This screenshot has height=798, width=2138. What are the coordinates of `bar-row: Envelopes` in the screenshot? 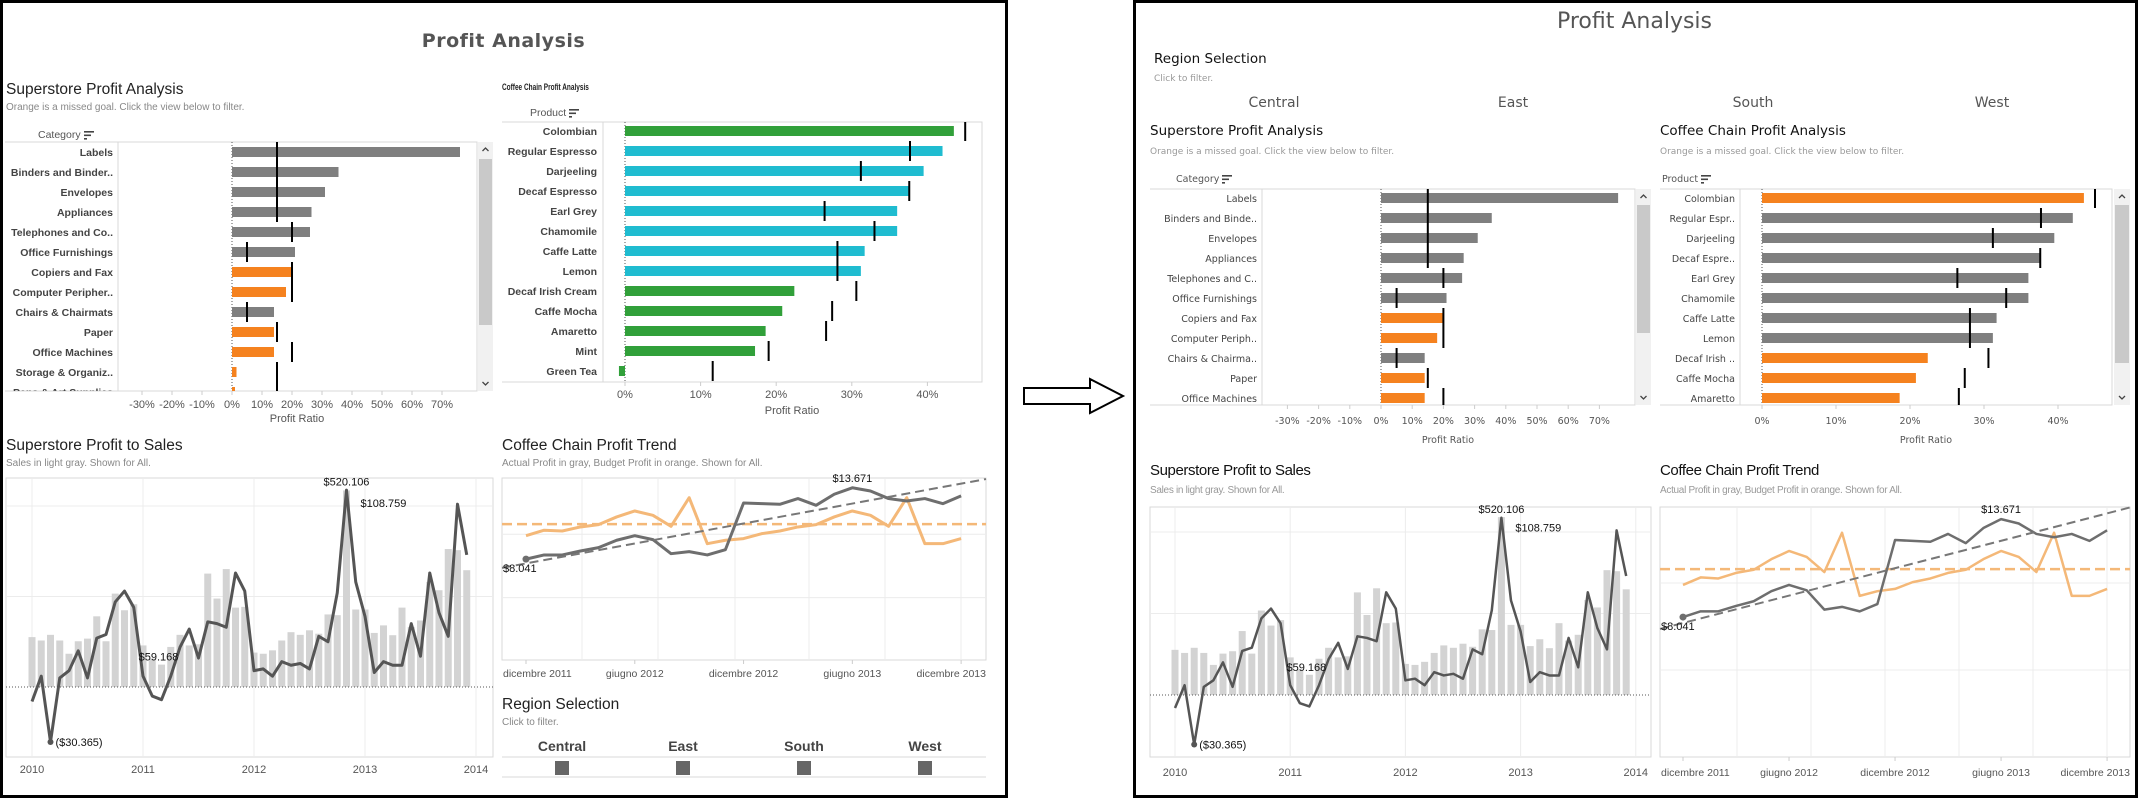 It's located at (192, 192).